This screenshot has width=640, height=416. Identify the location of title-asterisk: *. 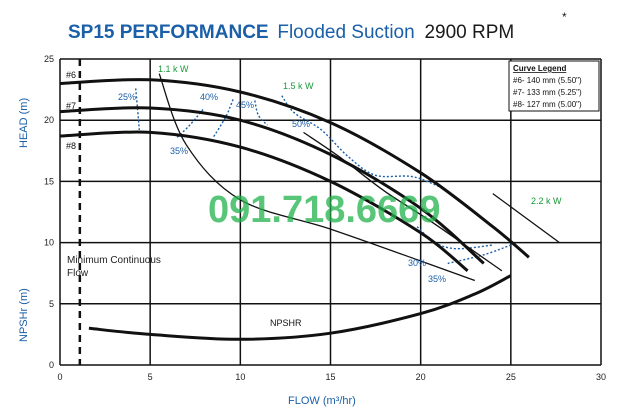
(564, 17).